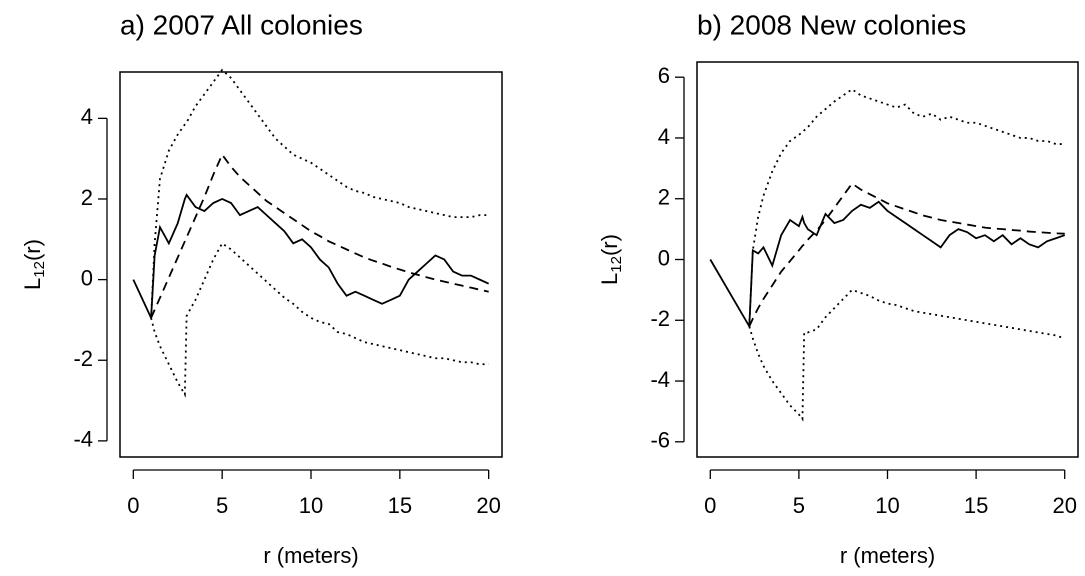  I want to click on y-tick-label: -6, so click(660, 440).